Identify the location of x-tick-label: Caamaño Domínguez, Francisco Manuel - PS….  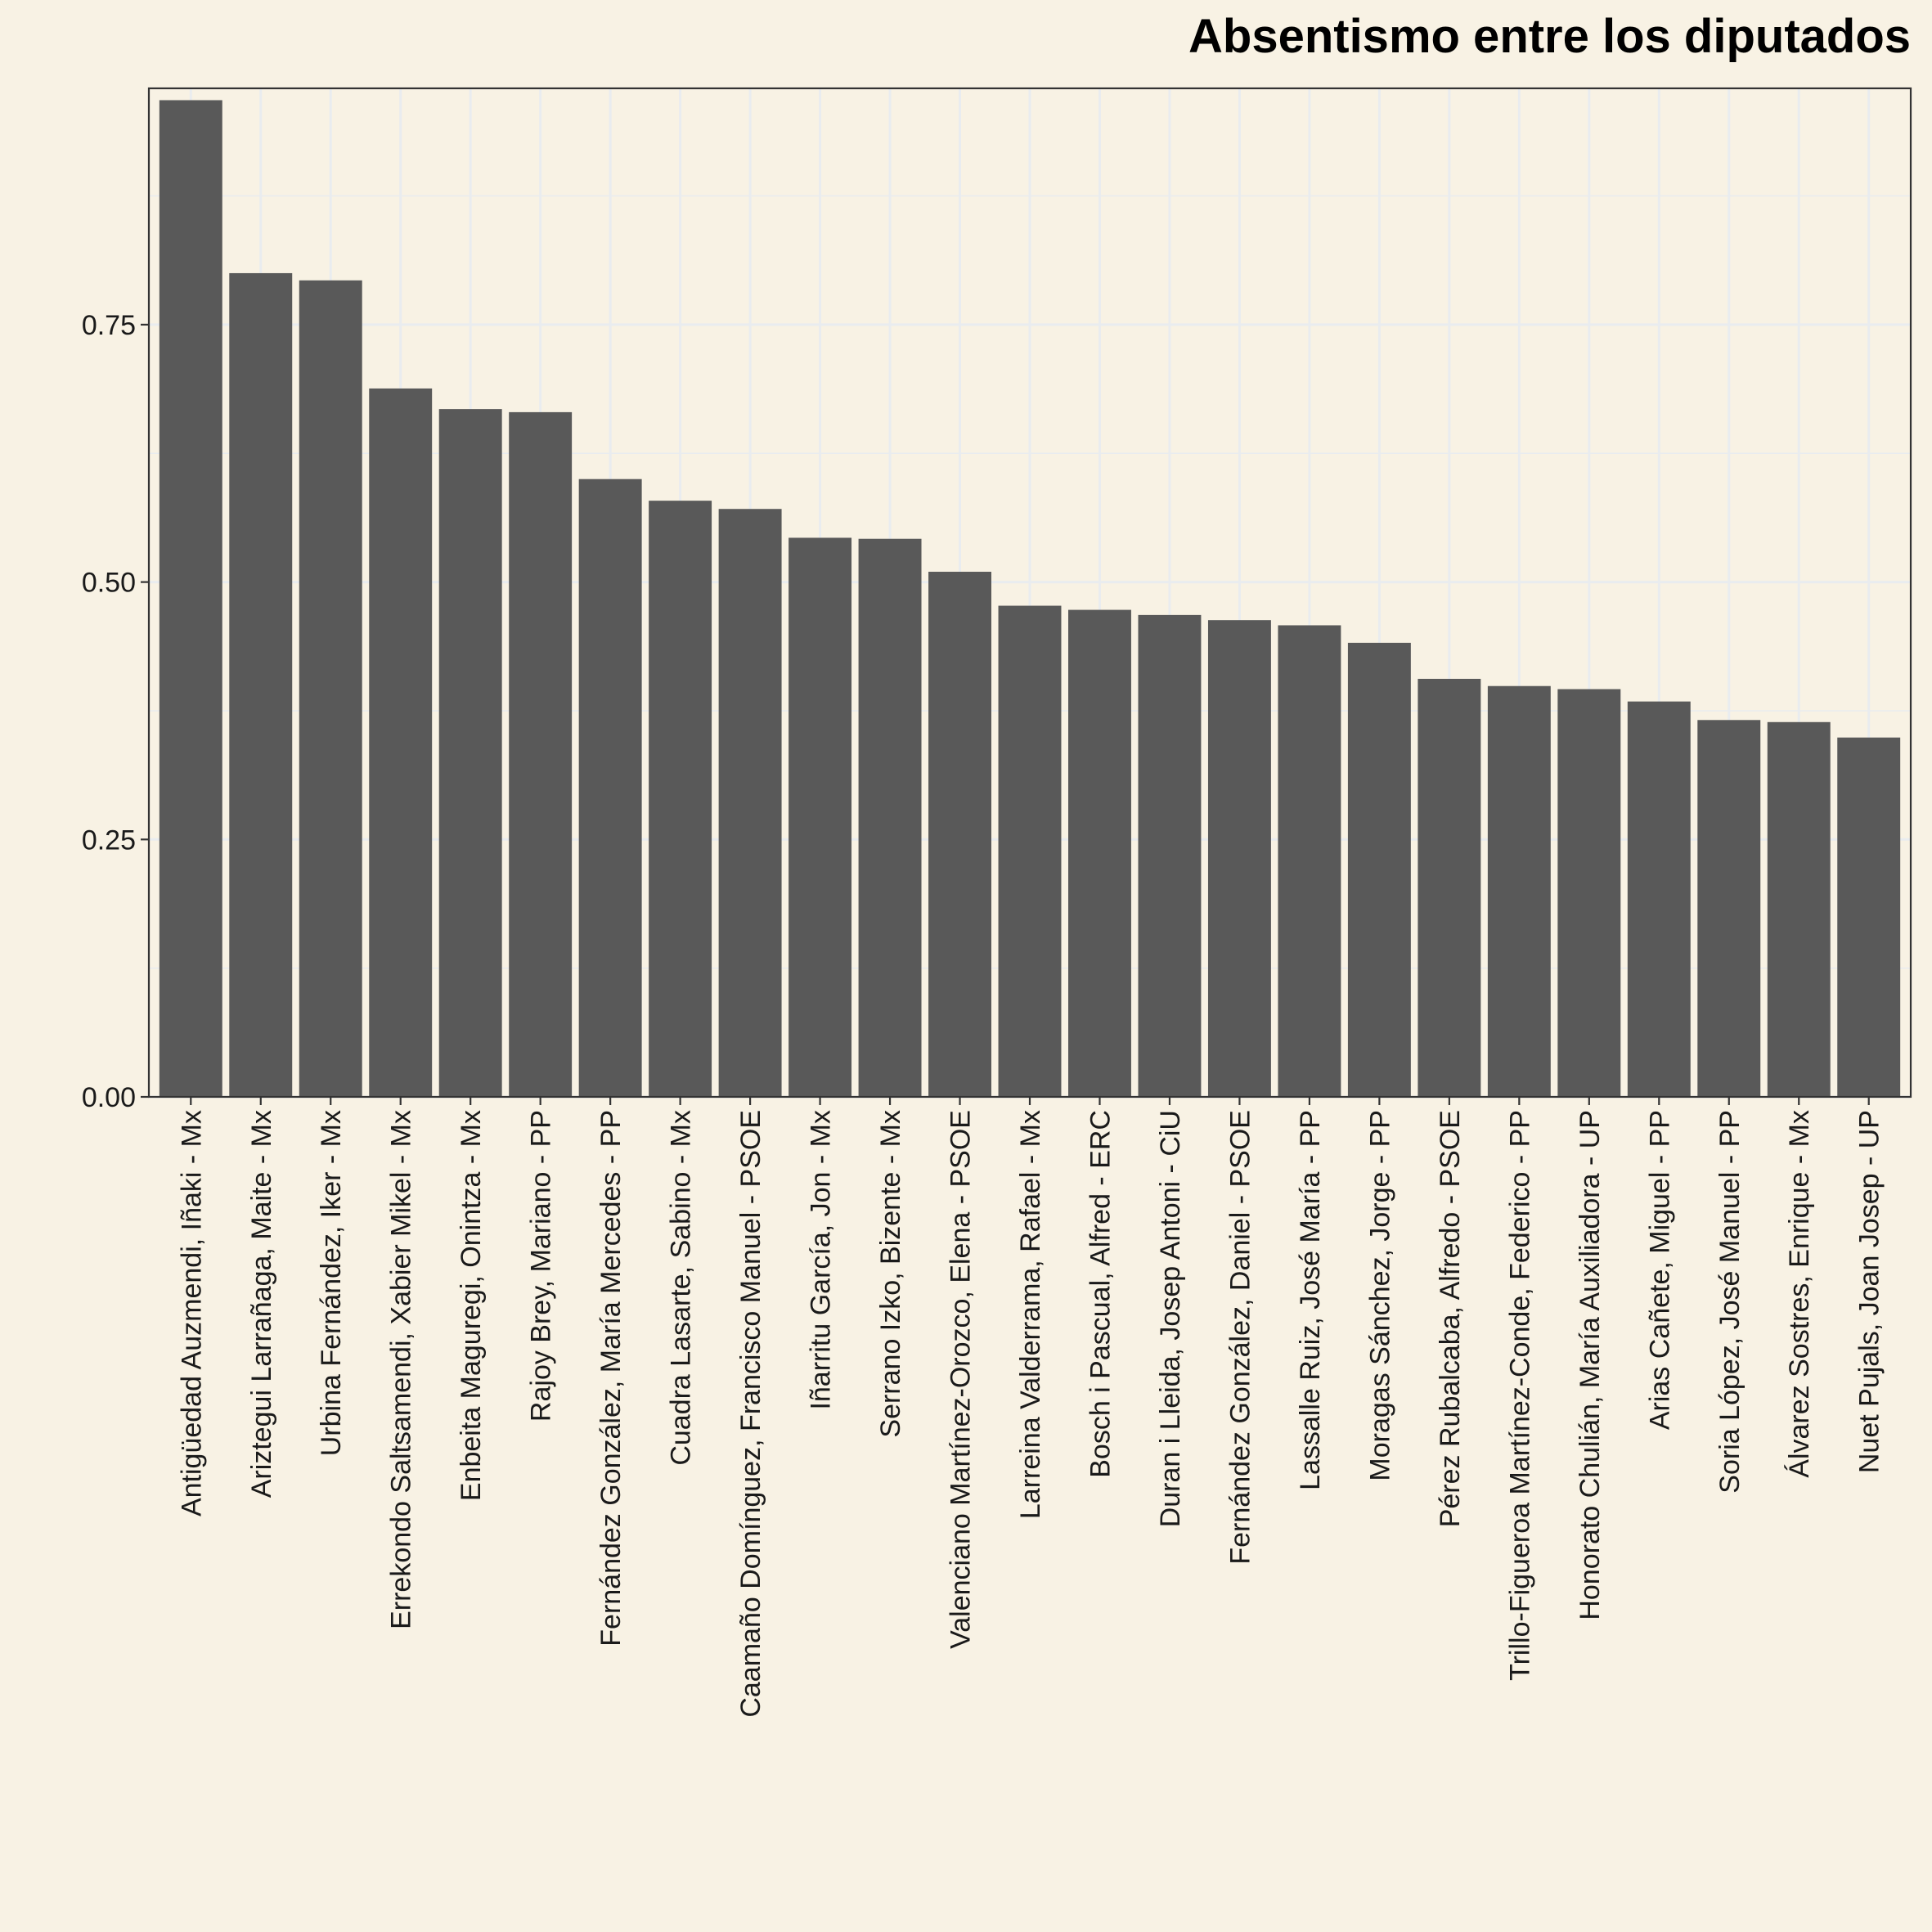
(750, 1414).